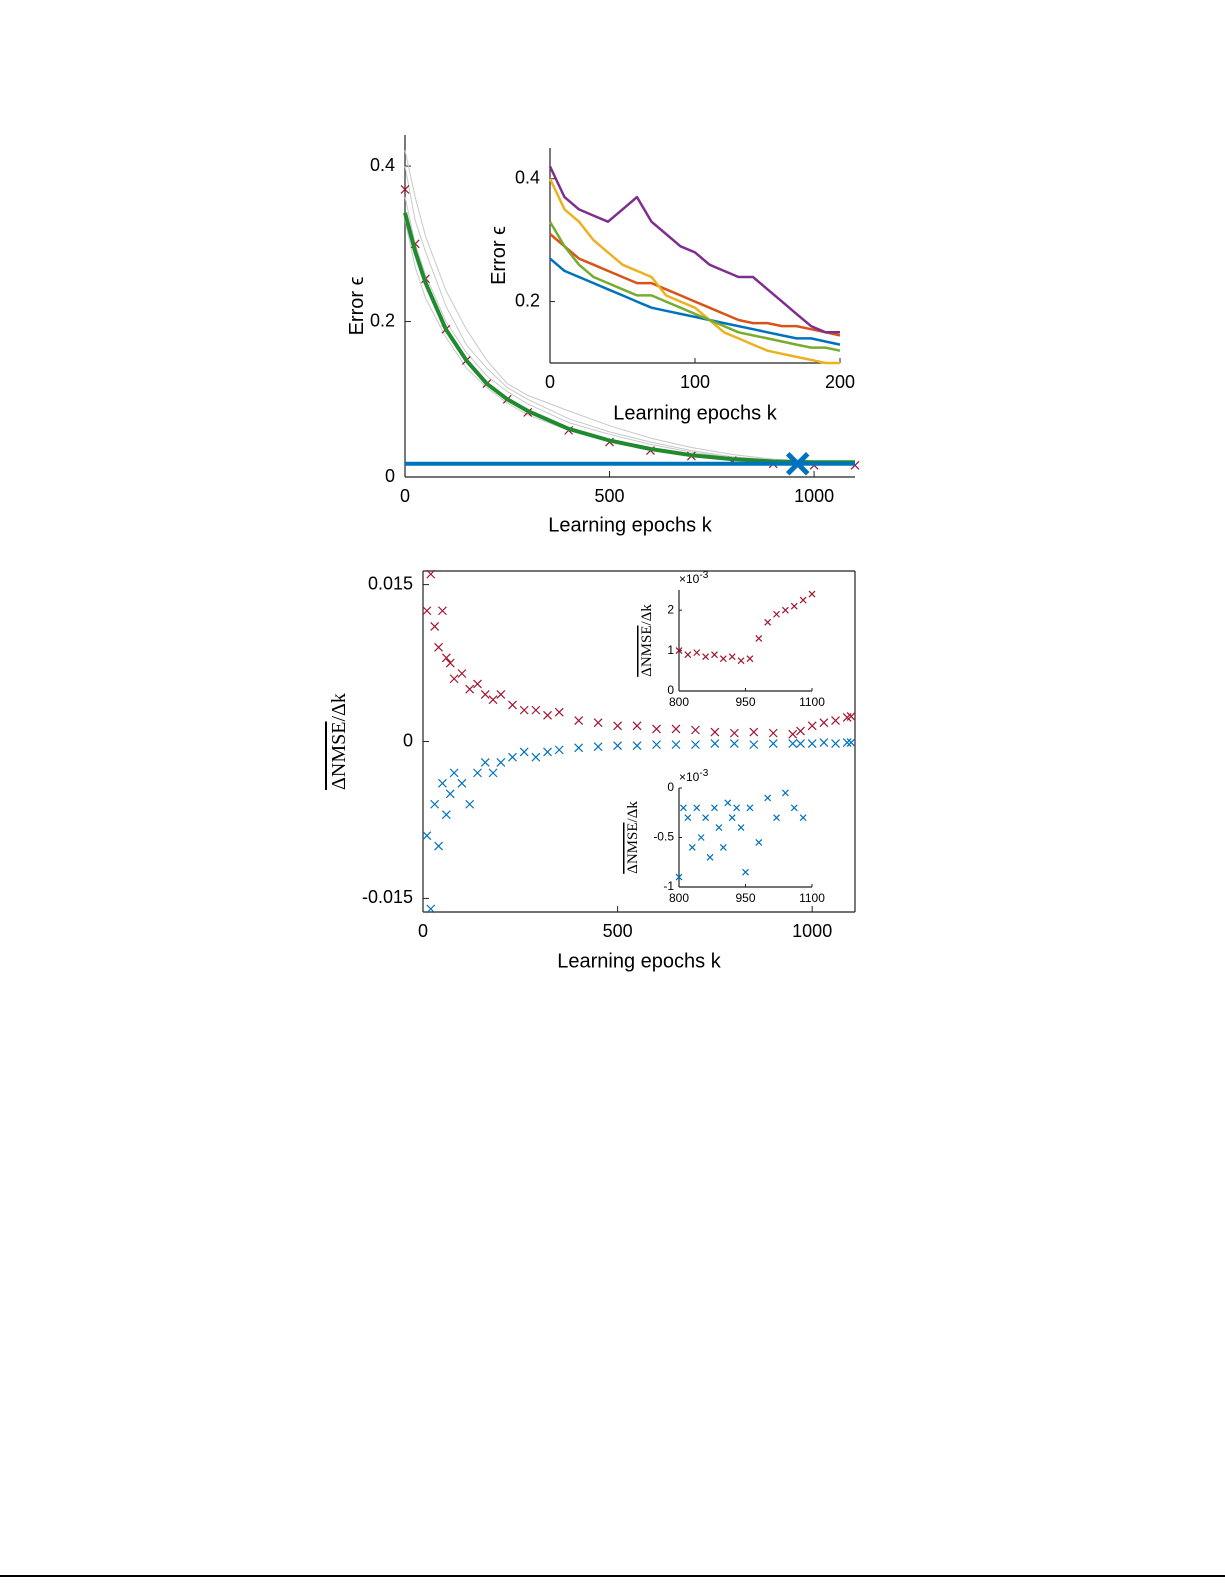 The height and width of the screenshot is (1585, 1225). Describe the element at coordinates (387, 897) in the screenshot. I see `y-tick-label: -0.015` at that location.